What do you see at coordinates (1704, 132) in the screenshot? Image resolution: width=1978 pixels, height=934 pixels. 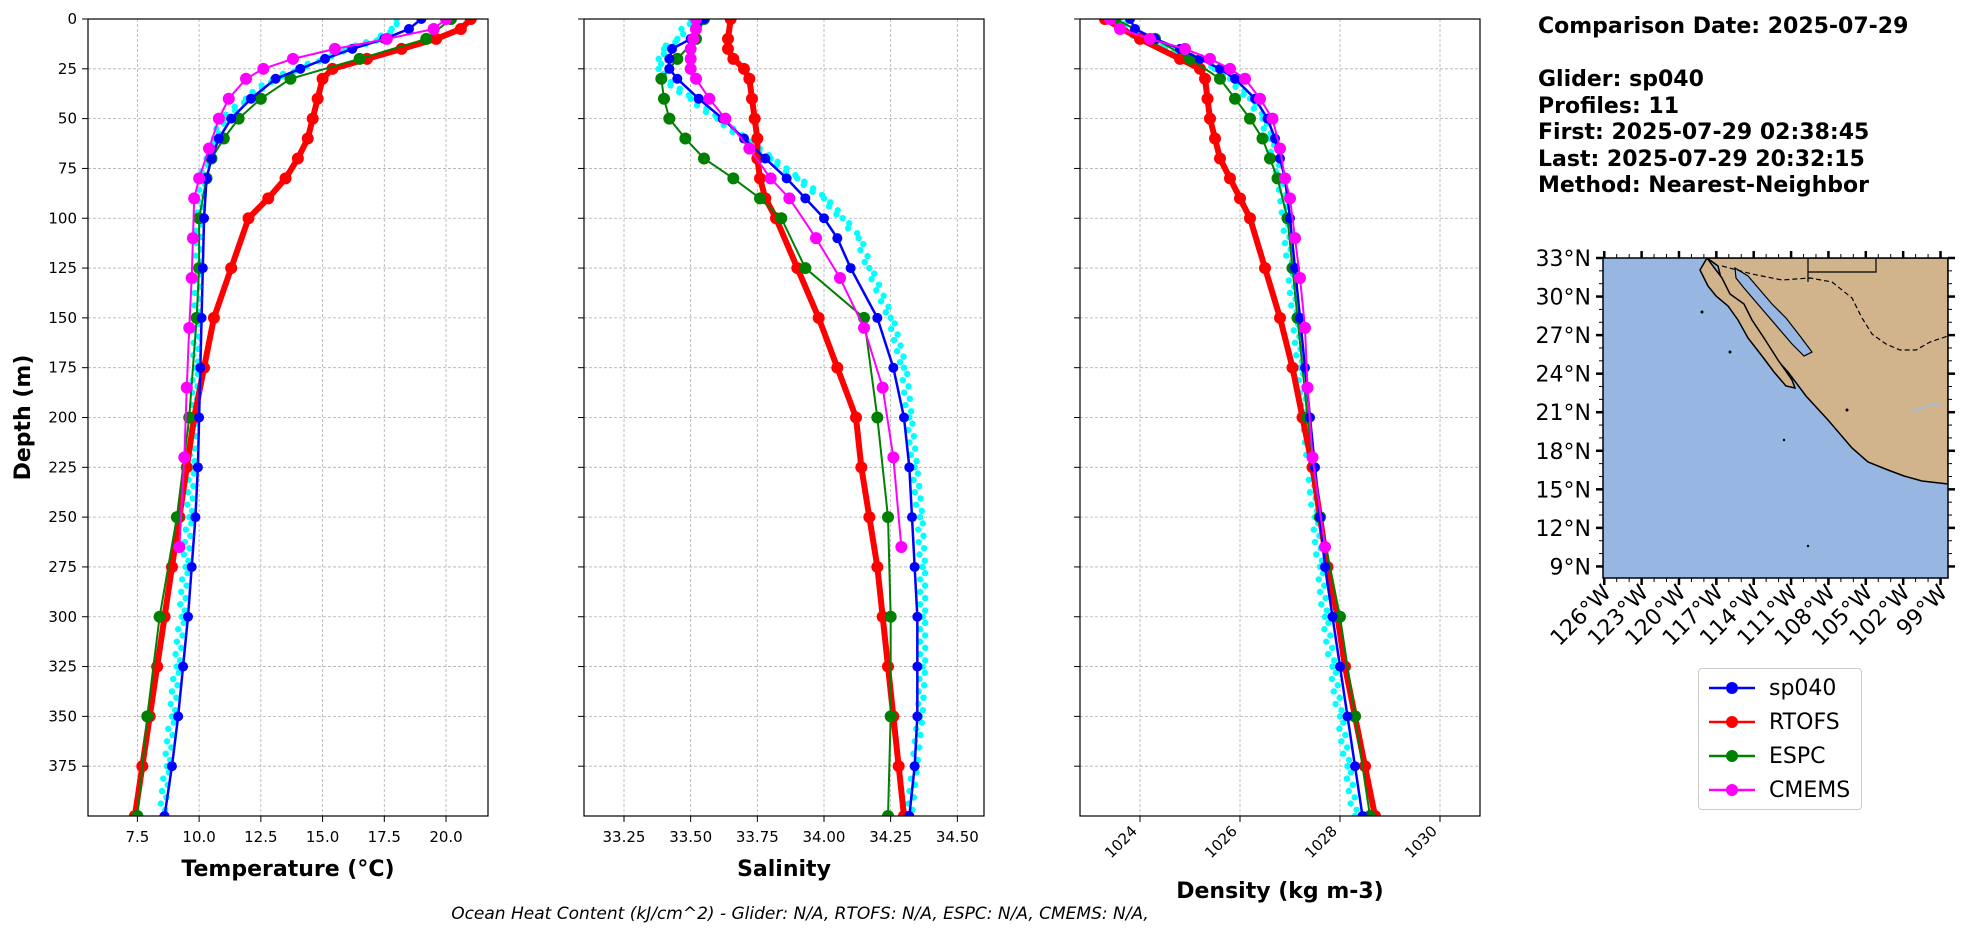 I see `first-time: First: 2025-07-29 02:38:45` at bounding box center [1704, 132].